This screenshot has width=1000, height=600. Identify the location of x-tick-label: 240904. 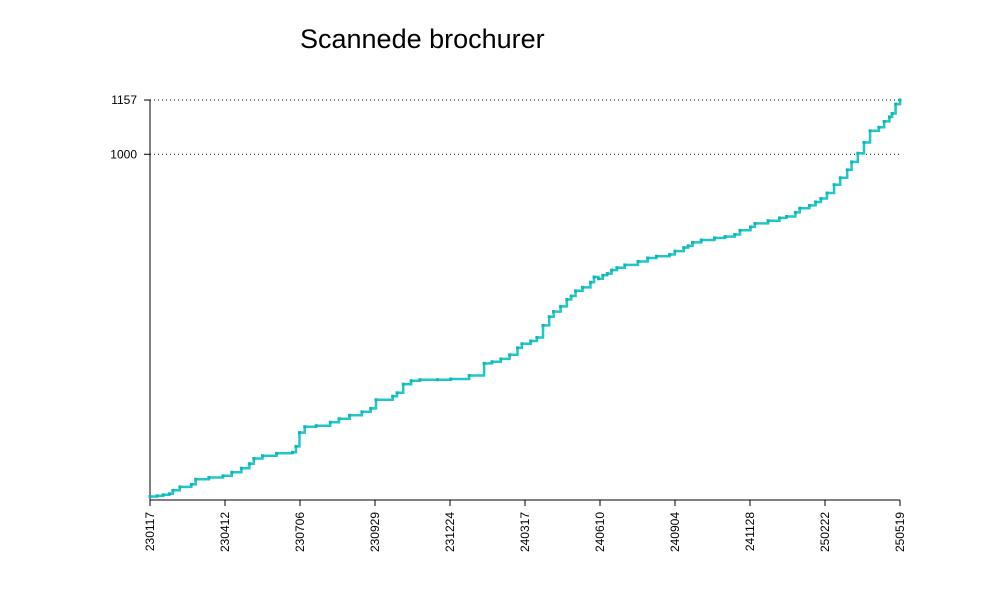
(675, 532).